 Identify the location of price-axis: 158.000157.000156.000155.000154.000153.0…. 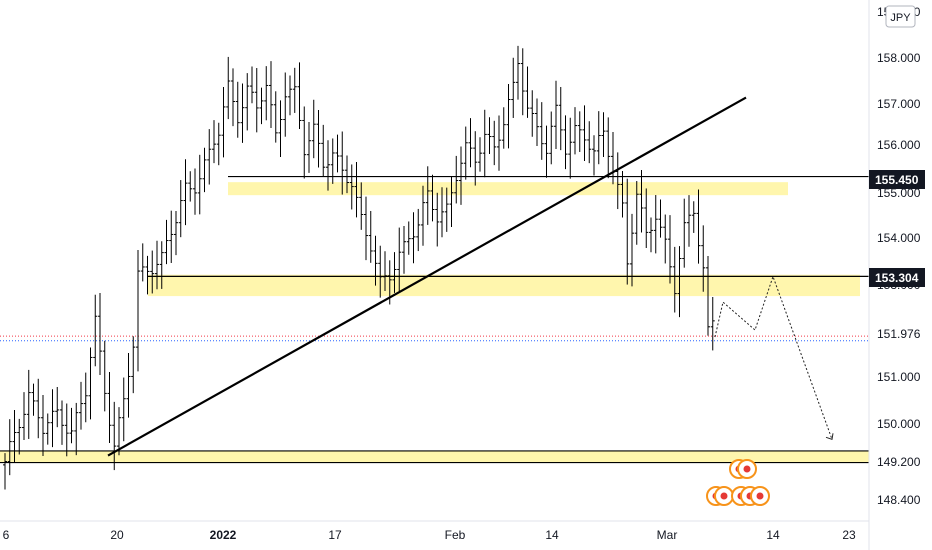
(896, 275).